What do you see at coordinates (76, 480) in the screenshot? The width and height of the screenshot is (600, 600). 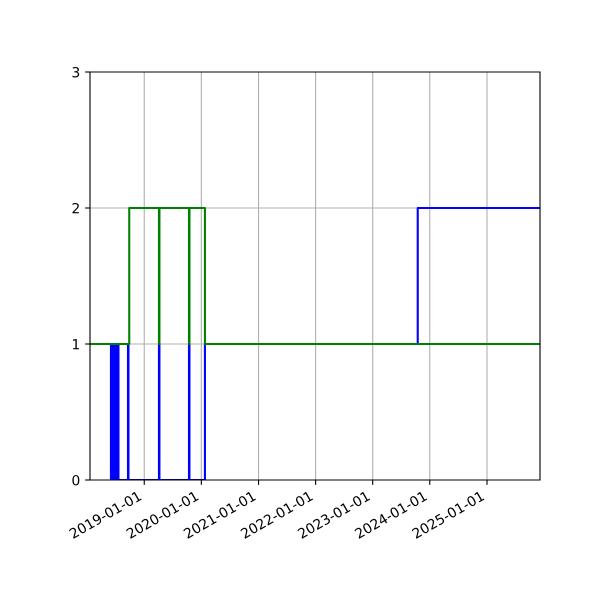 I see `y-tick-label: 0` at bounding box center [76, 480].